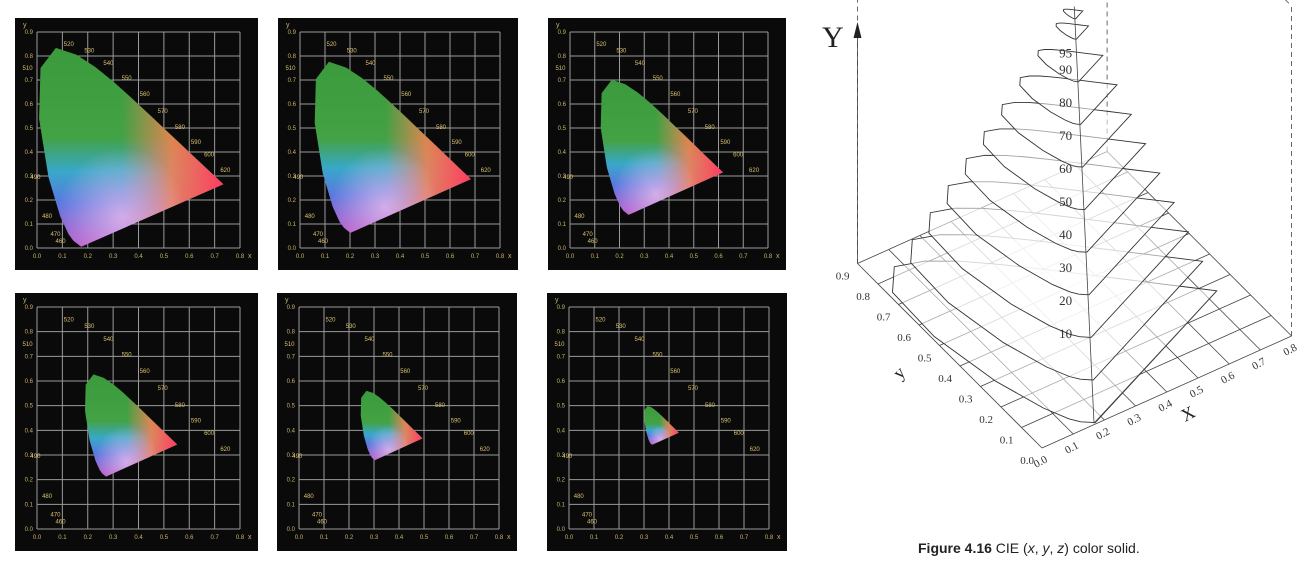 The width and height of the screenshot is (1316, 570). Describe the element at coordinates (1065, 201) in the screenshot. I see `level-label: 50` at that location.